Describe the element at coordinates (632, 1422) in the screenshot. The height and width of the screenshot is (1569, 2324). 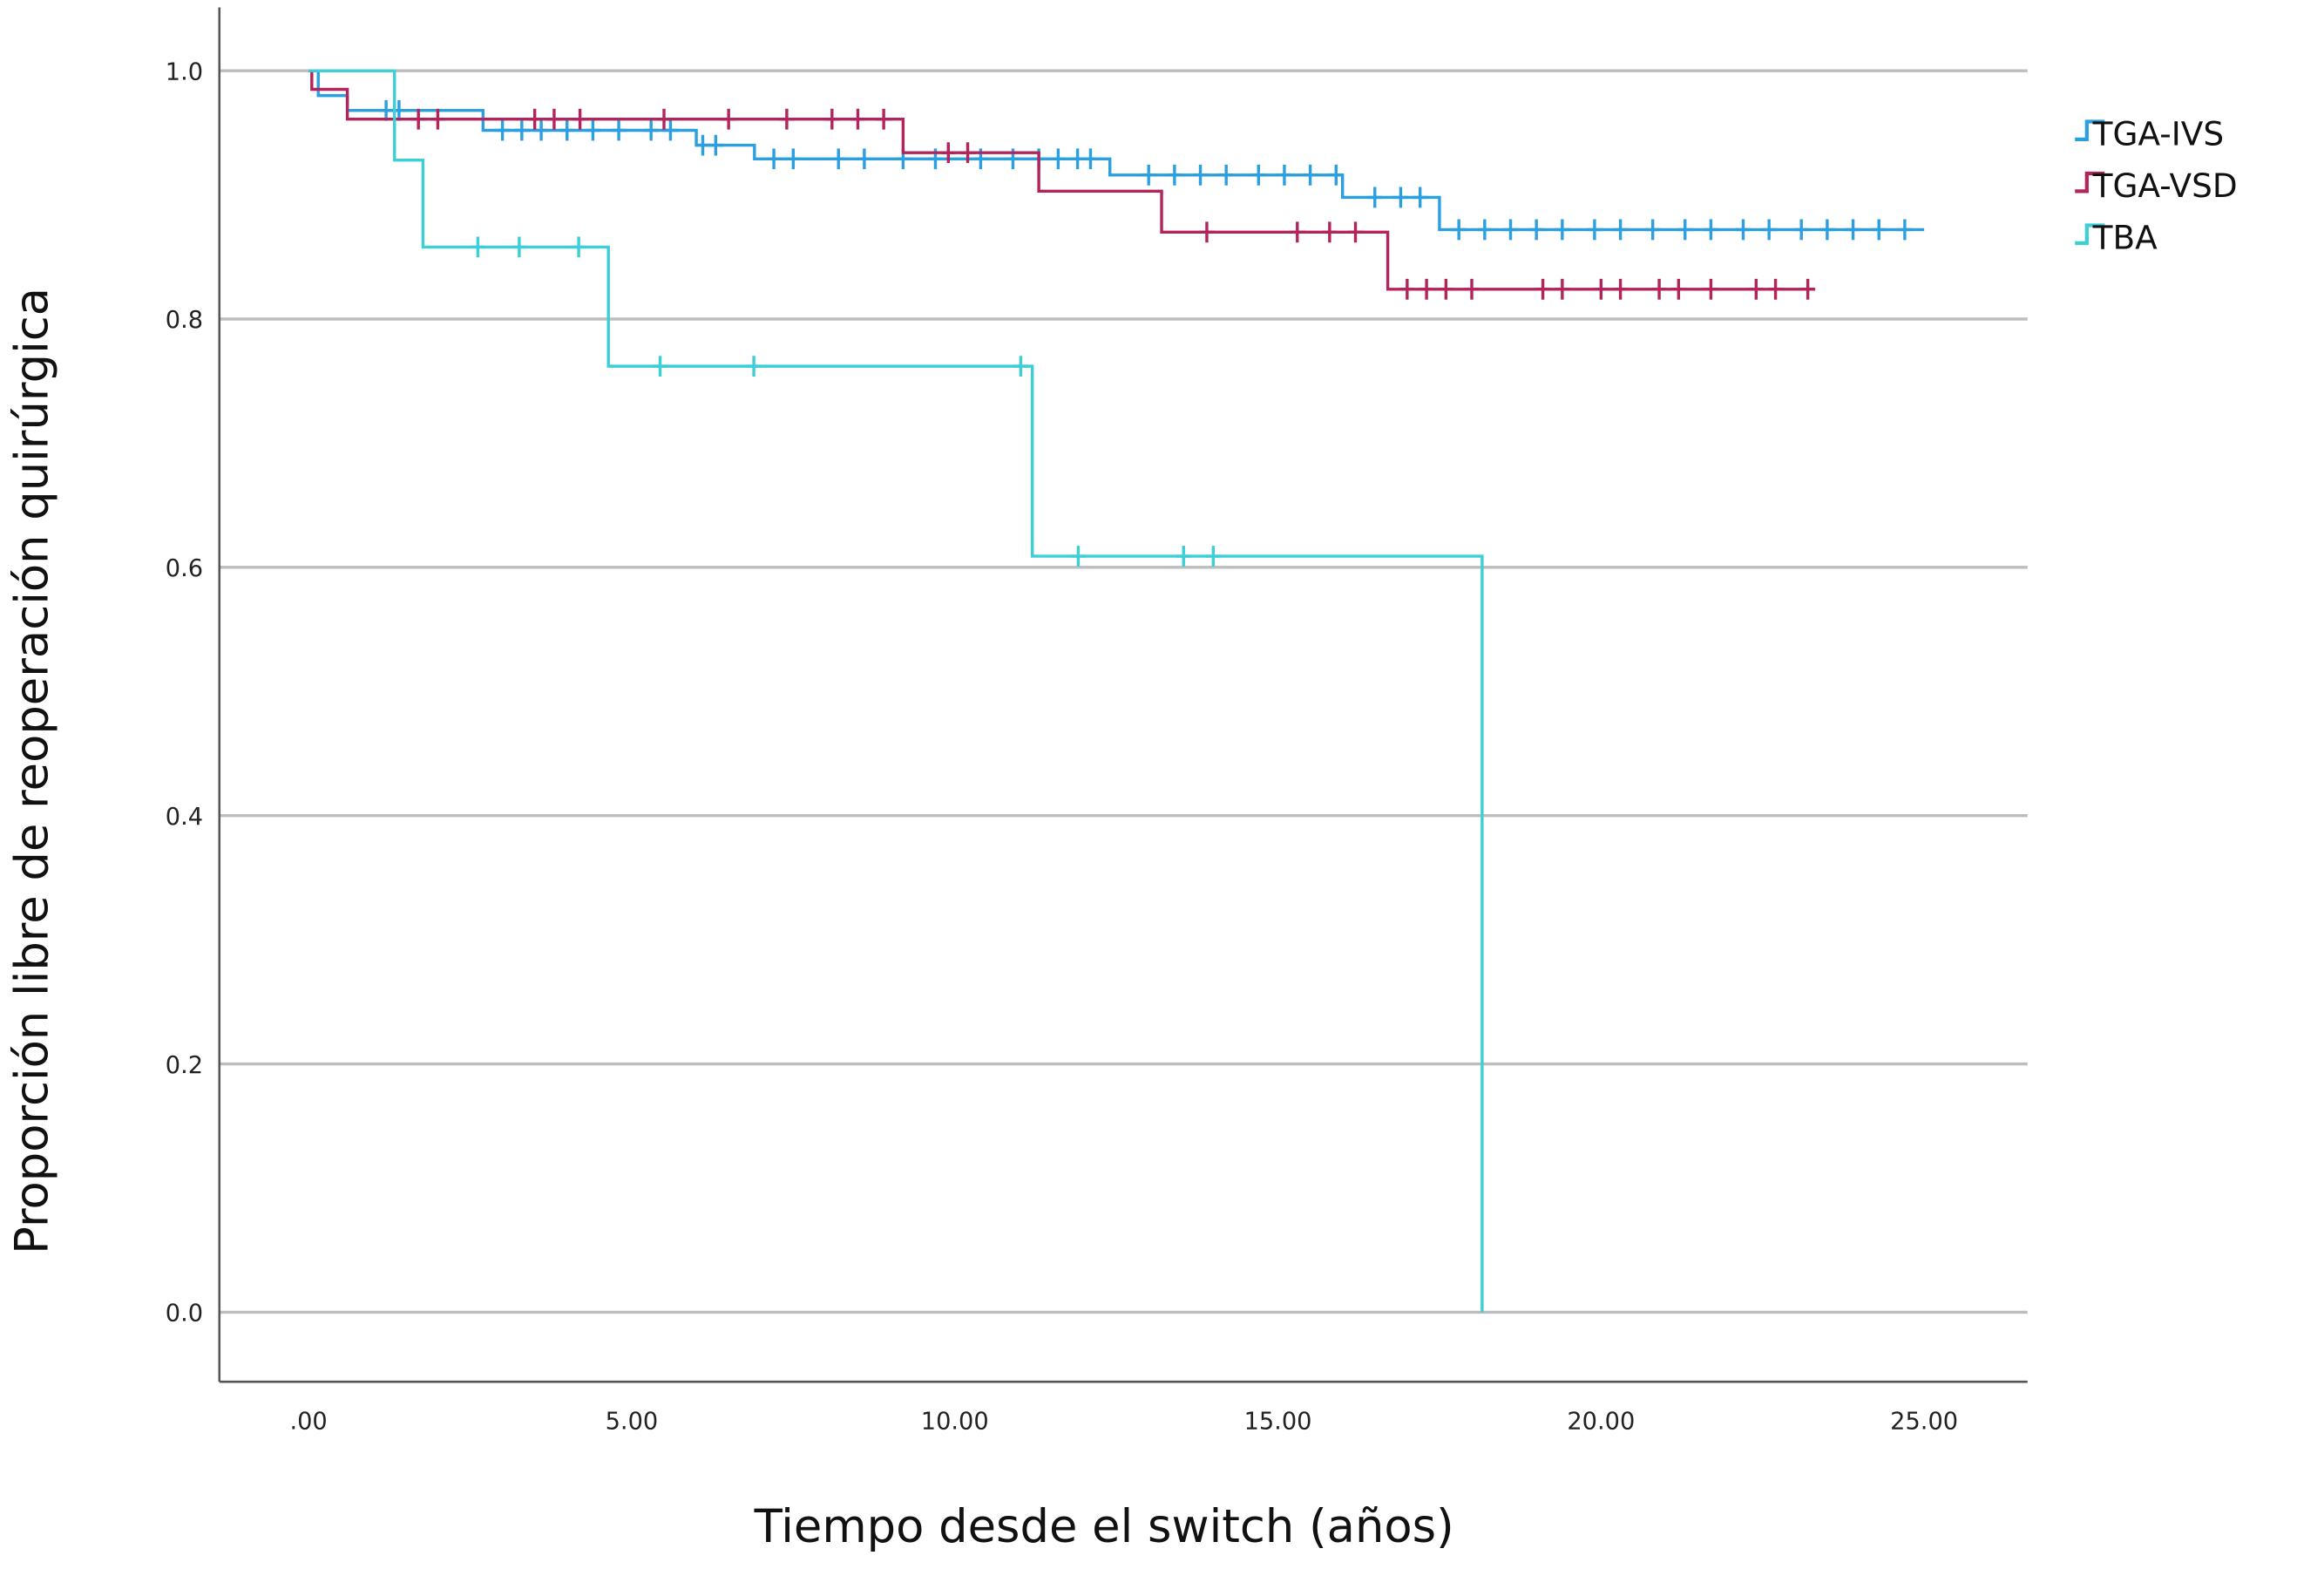
I see `x-tick-label: 5.00` at that location.